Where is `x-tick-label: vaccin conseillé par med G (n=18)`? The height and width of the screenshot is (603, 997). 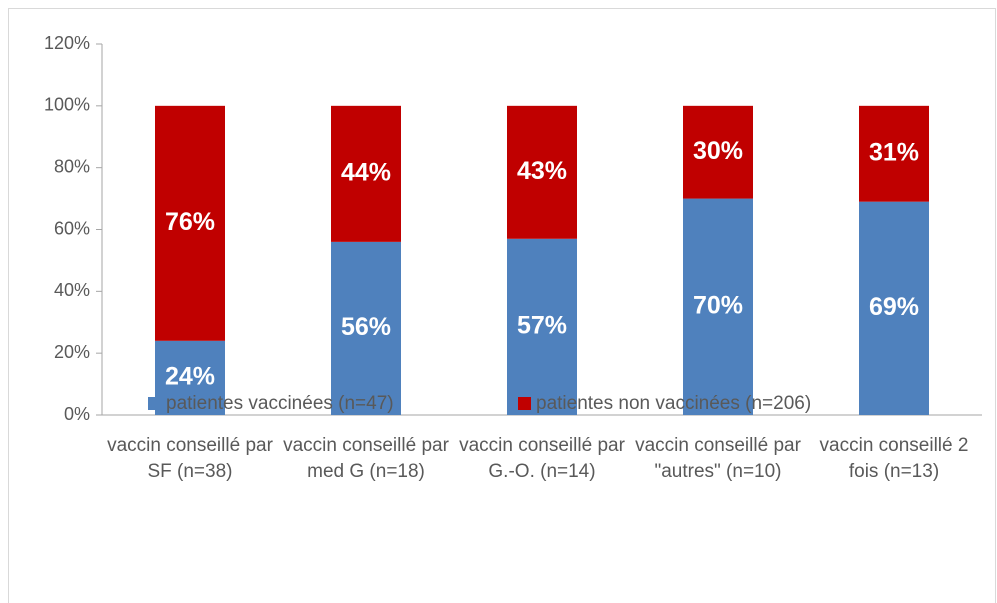 x-tick-label: vaccin conseillé par med G (n=18) is located at coordinates (366, 458).